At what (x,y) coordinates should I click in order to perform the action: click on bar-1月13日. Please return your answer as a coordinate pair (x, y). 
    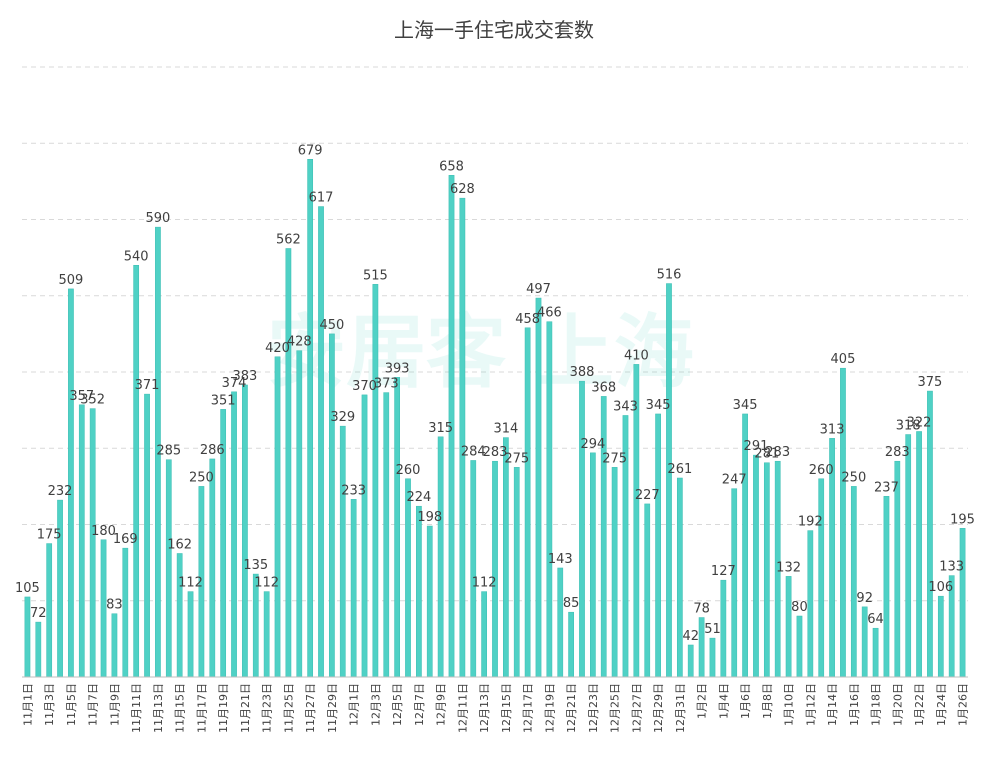
    Looking at the image, I should click on (821, 578).